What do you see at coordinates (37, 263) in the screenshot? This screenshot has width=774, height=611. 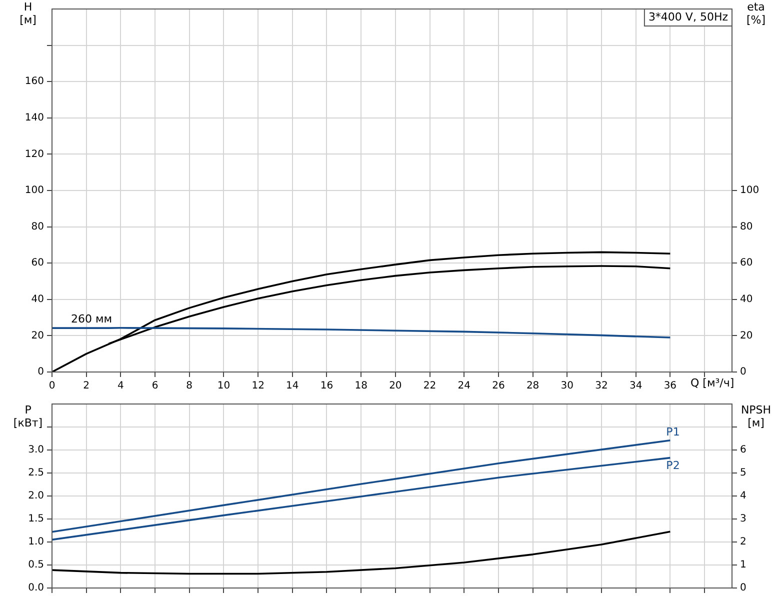 I see `y-tick-label: 60` at bounding box center [37, 263].